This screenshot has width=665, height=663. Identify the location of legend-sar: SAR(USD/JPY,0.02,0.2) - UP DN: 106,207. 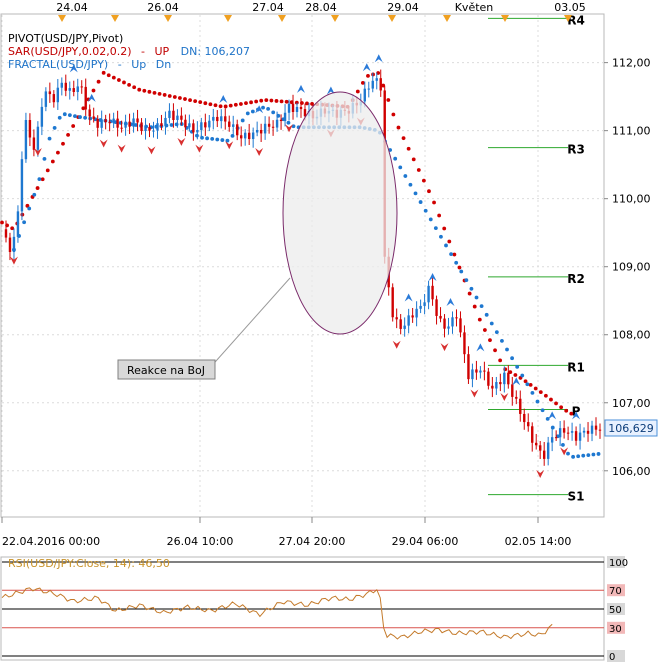
(129, 51).